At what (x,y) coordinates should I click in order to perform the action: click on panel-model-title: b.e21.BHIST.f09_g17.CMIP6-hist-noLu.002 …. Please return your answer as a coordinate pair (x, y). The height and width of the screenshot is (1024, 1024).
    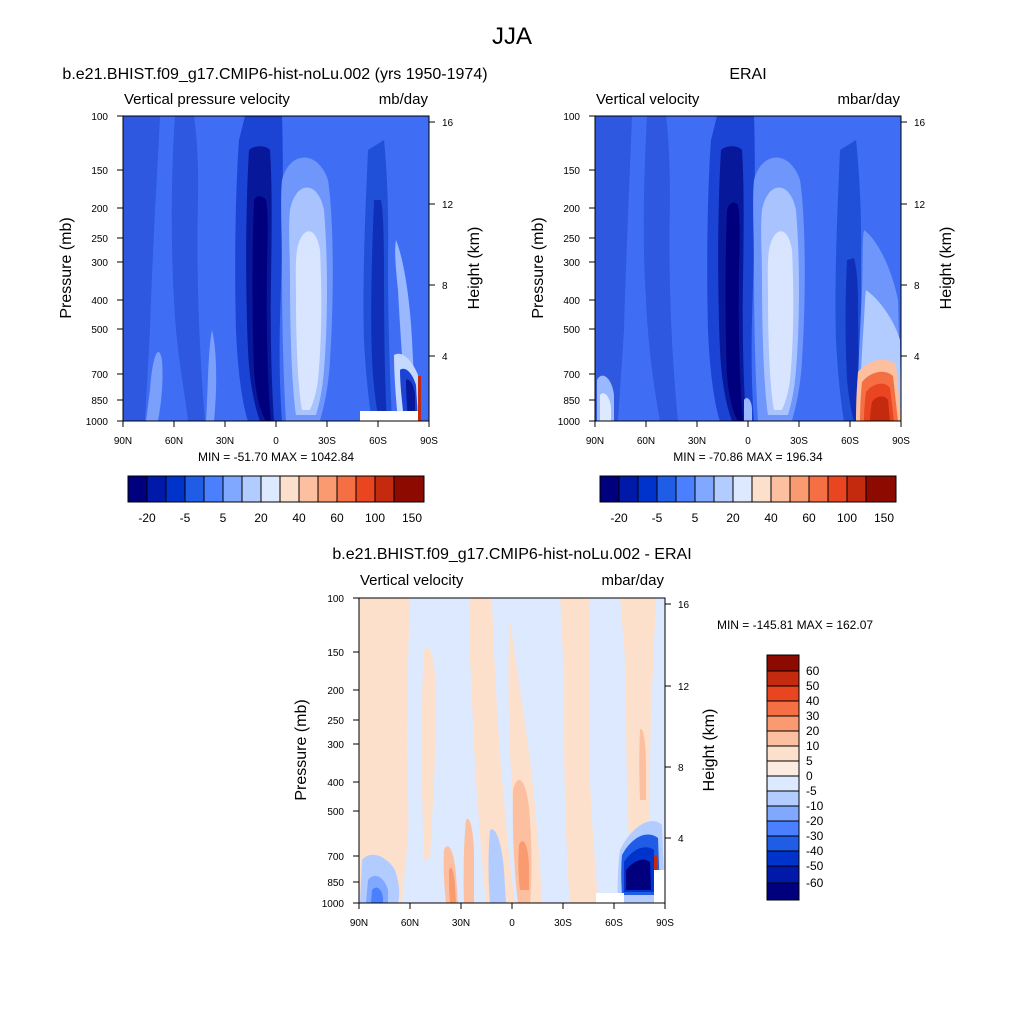
    Looking at the image, I should click on (274, 74).